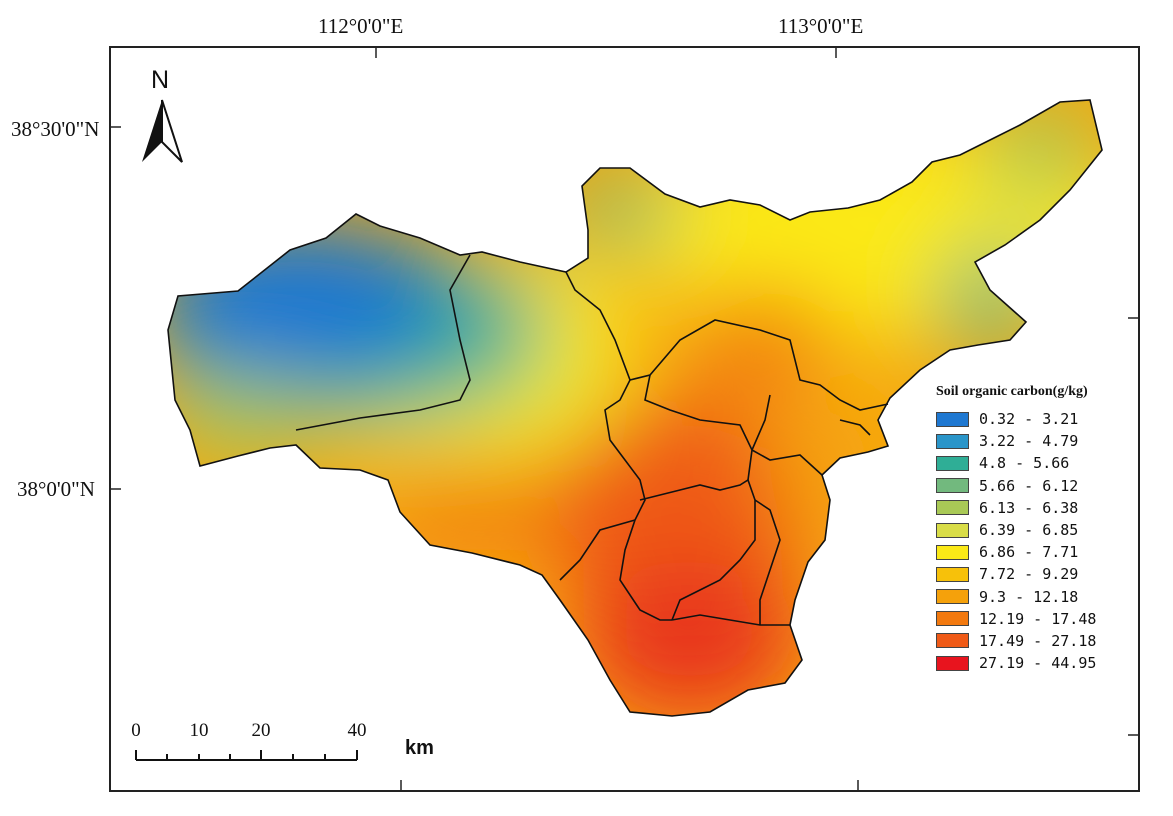 This screenshot has width=1173, height=816. I want to click on legend-item: 5.66 - 6.12, so click(1035, 486).